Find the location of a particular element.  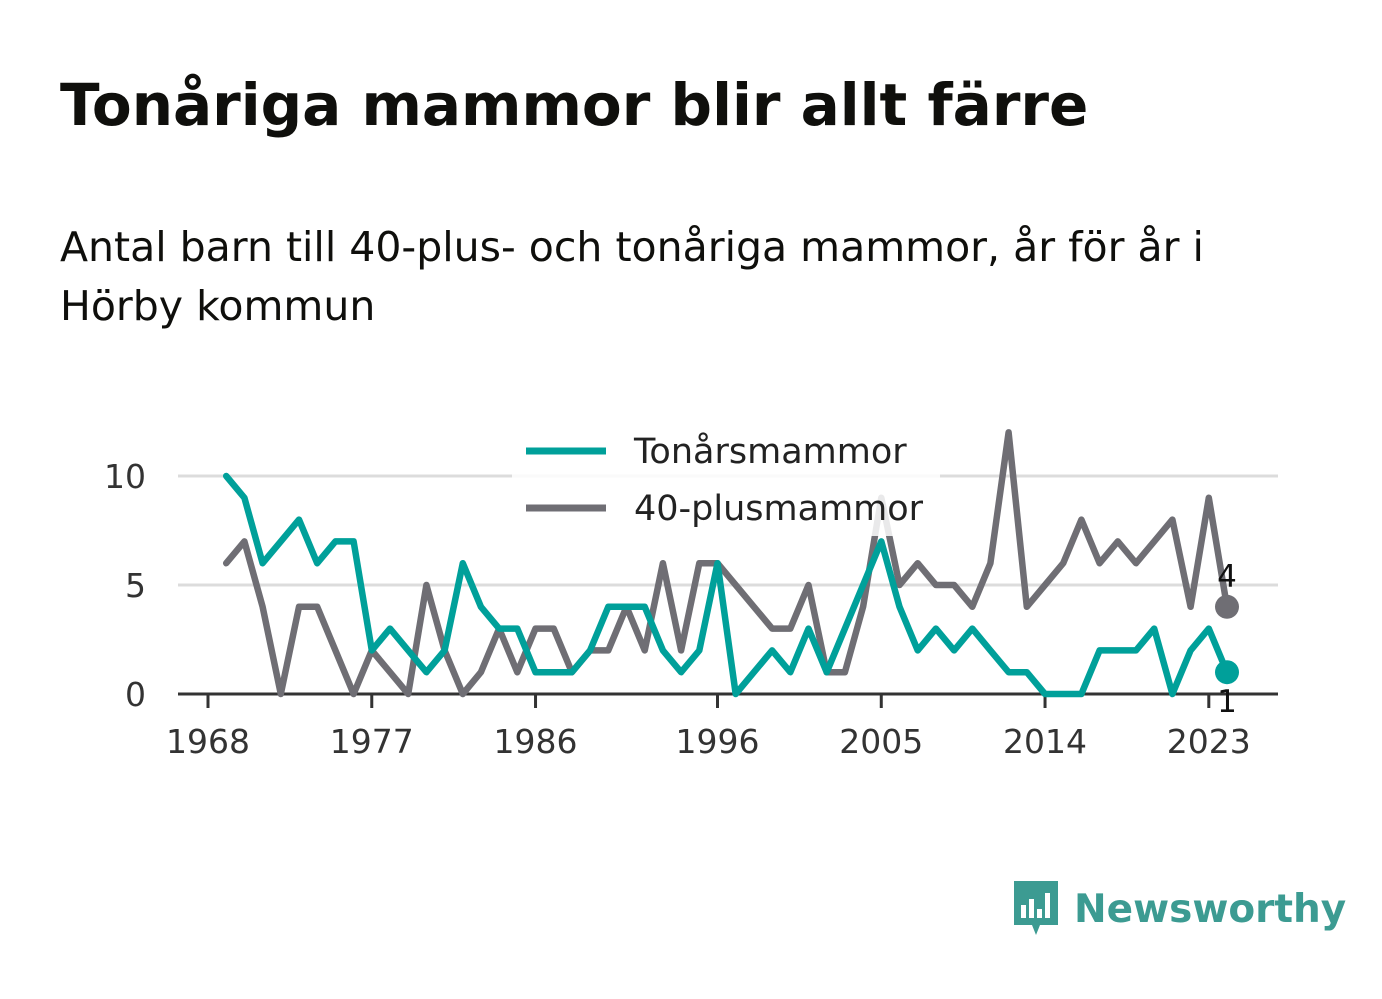

chart-title: Tonåriga mammor blir allt färre is located at coordinates (574, 105).